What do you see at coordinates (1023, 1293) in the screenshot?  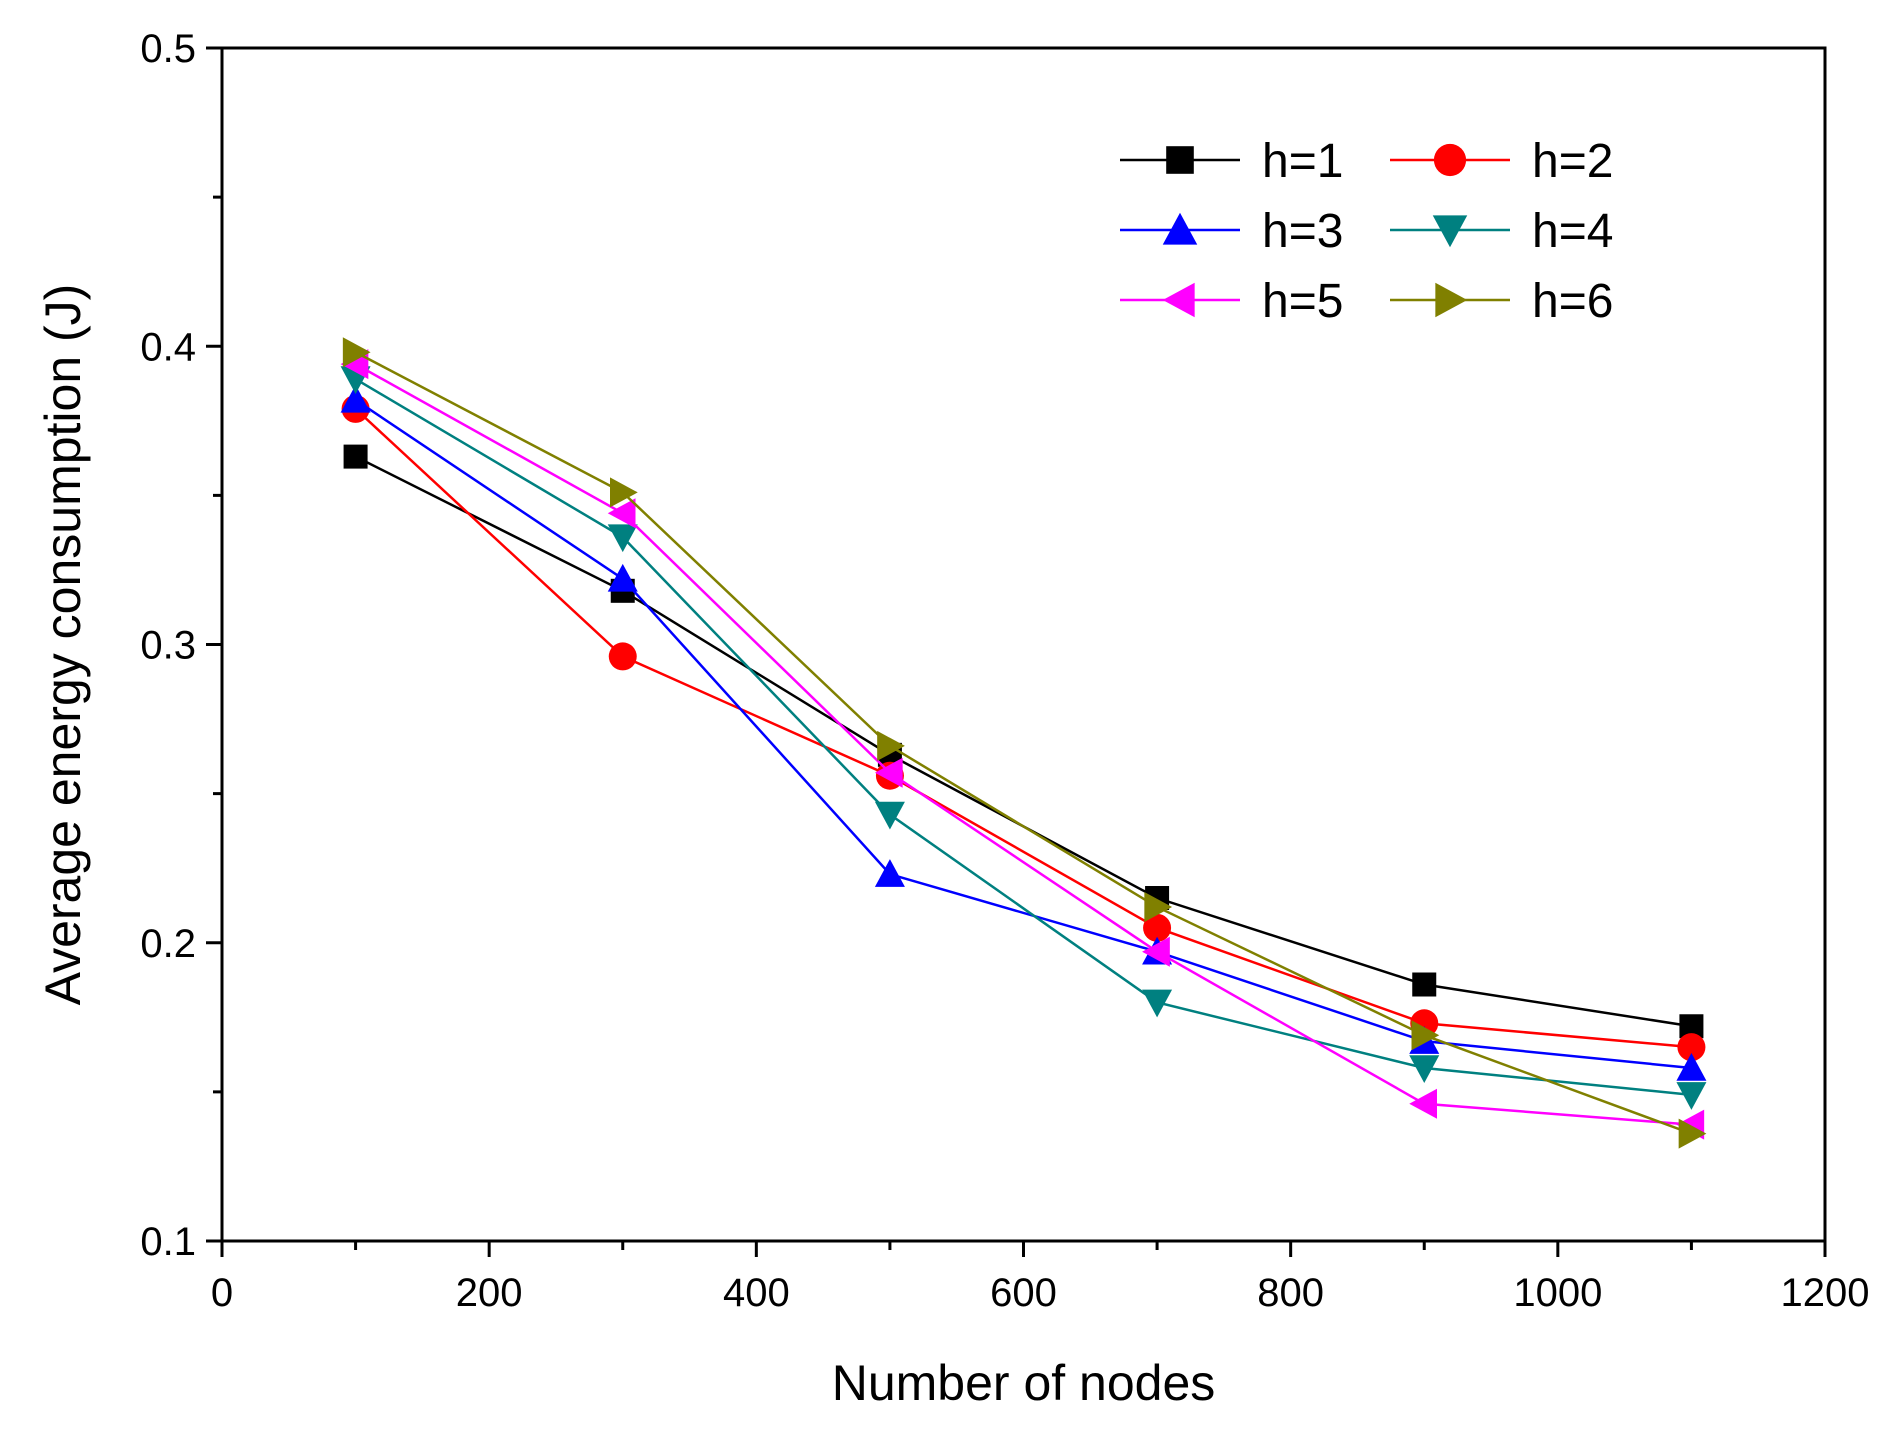 I see `x-tick-label: 600` at bounding box center [1023, 1293].